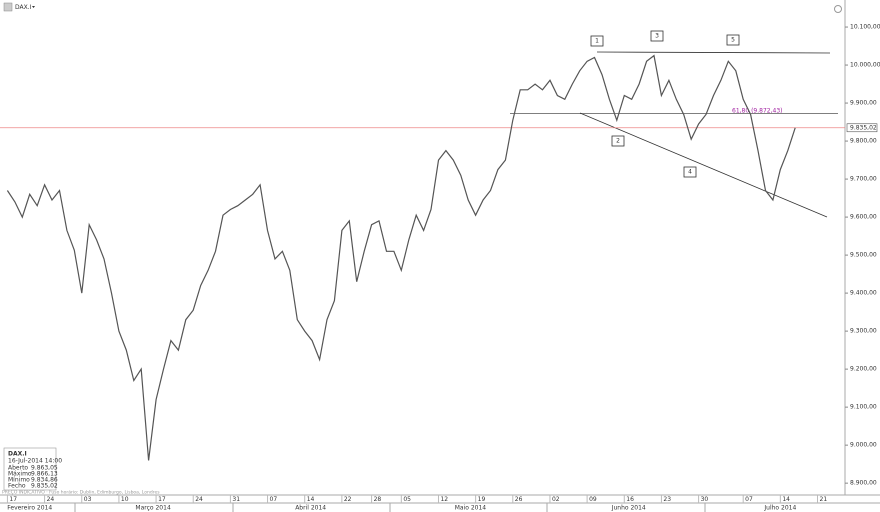 This screenshot has height=512, width=880. Describe the element at coordinates (8, 7) in the screenshot. I see `symbol-icon` at that location.